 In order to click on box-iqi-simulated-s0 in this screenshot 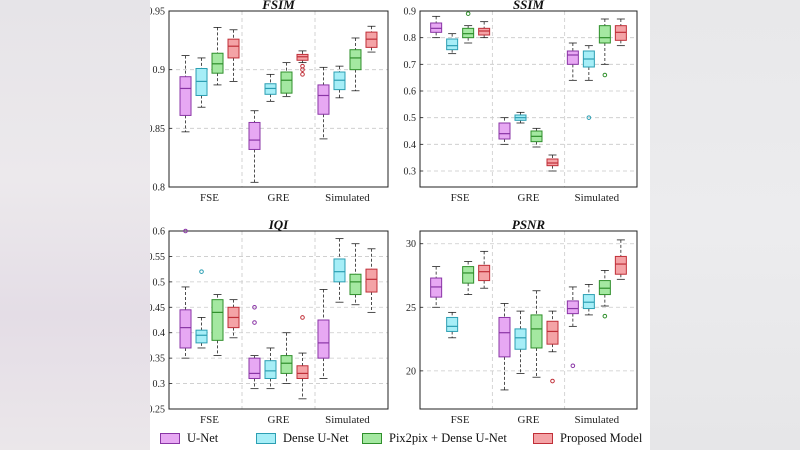, I will do `click(323, 334)`.